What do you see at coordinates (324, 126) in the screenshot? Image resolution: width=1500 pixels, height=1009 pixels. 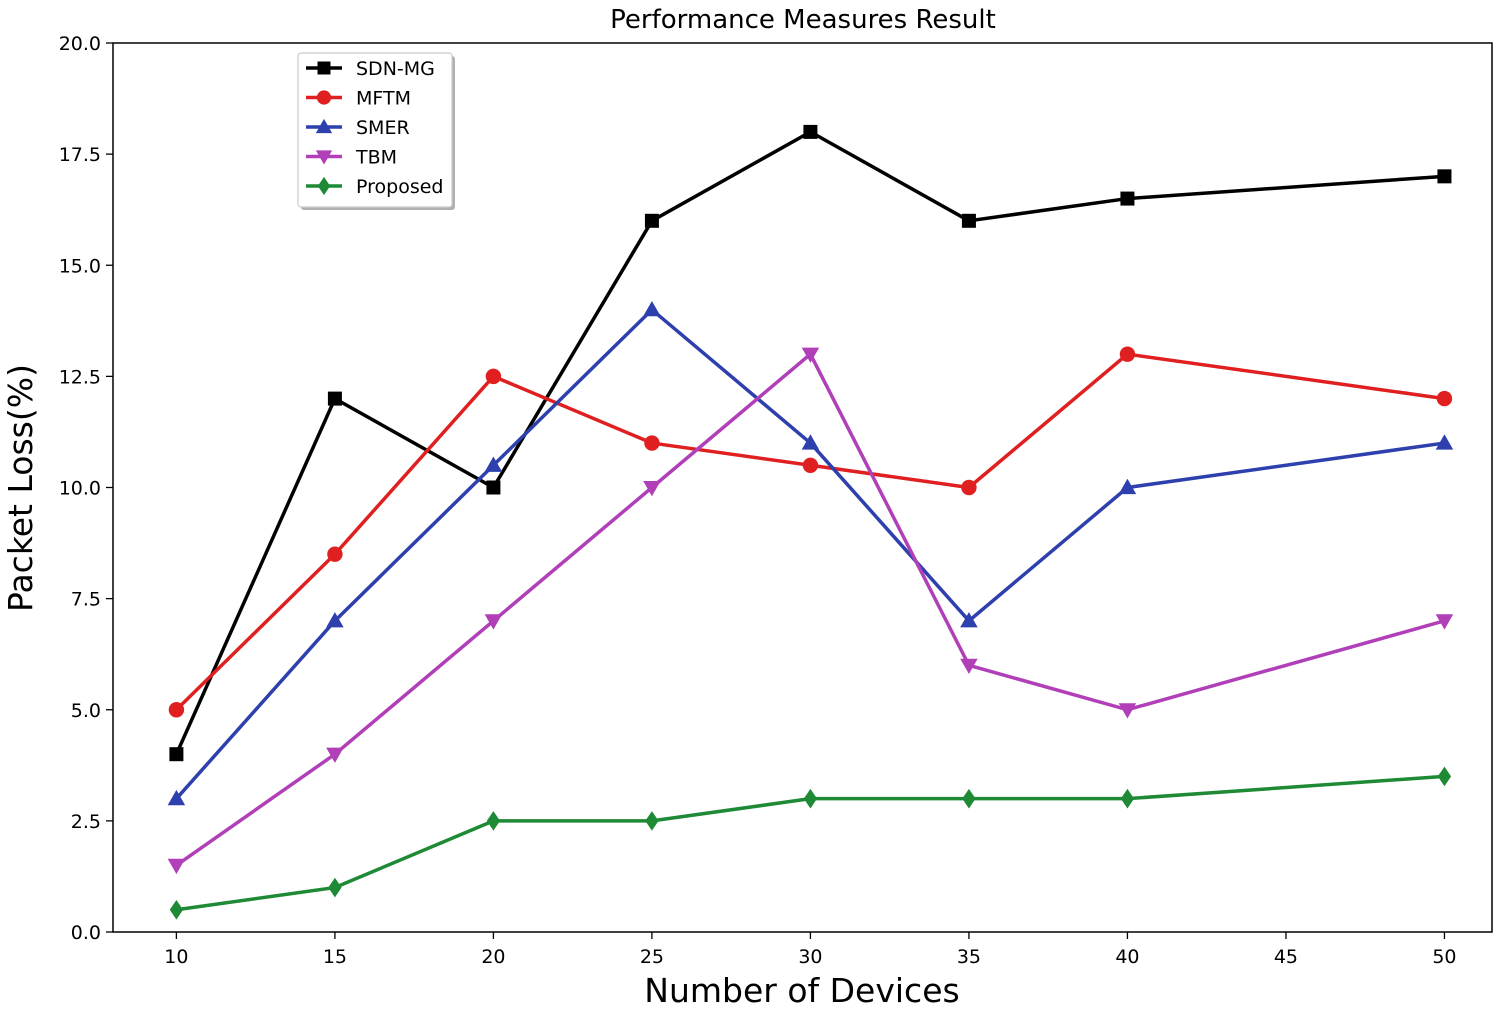 I see `legend-marker-smer` at bounding box center [324, 126].